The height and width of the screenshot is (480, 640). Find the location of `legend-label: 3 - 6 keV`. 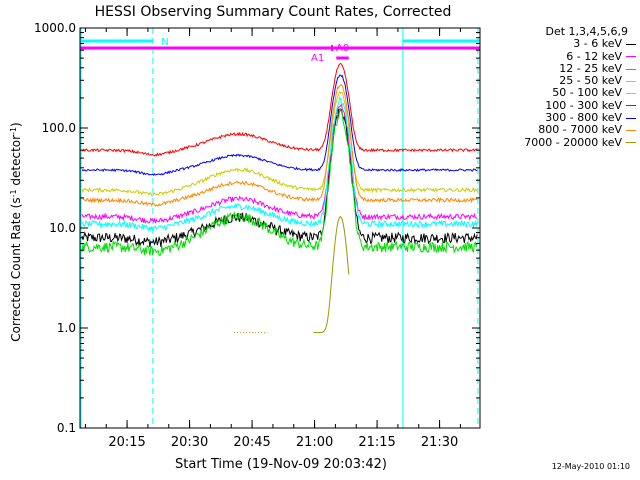

legend-label: 3 - 6 keV is located at coordinates (597, 44).